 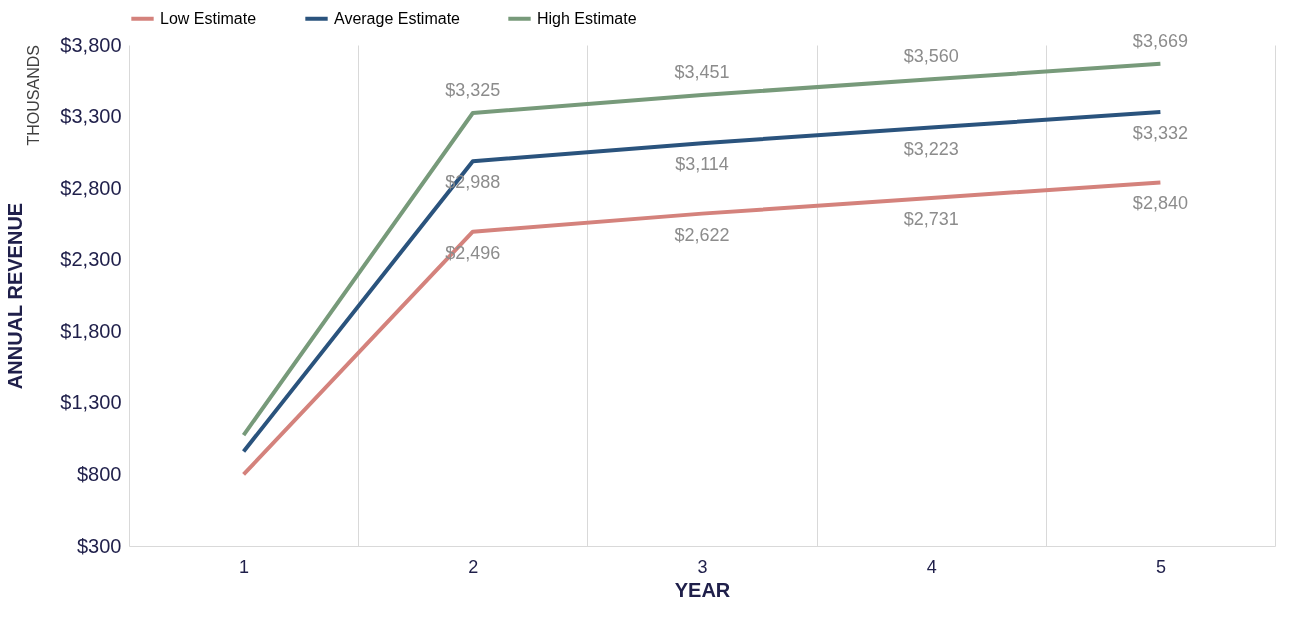 What do you see at coordinates (1160, 203) in the screenshot?
I see `data-label: $2,840` at bounding box center [1160, 203].